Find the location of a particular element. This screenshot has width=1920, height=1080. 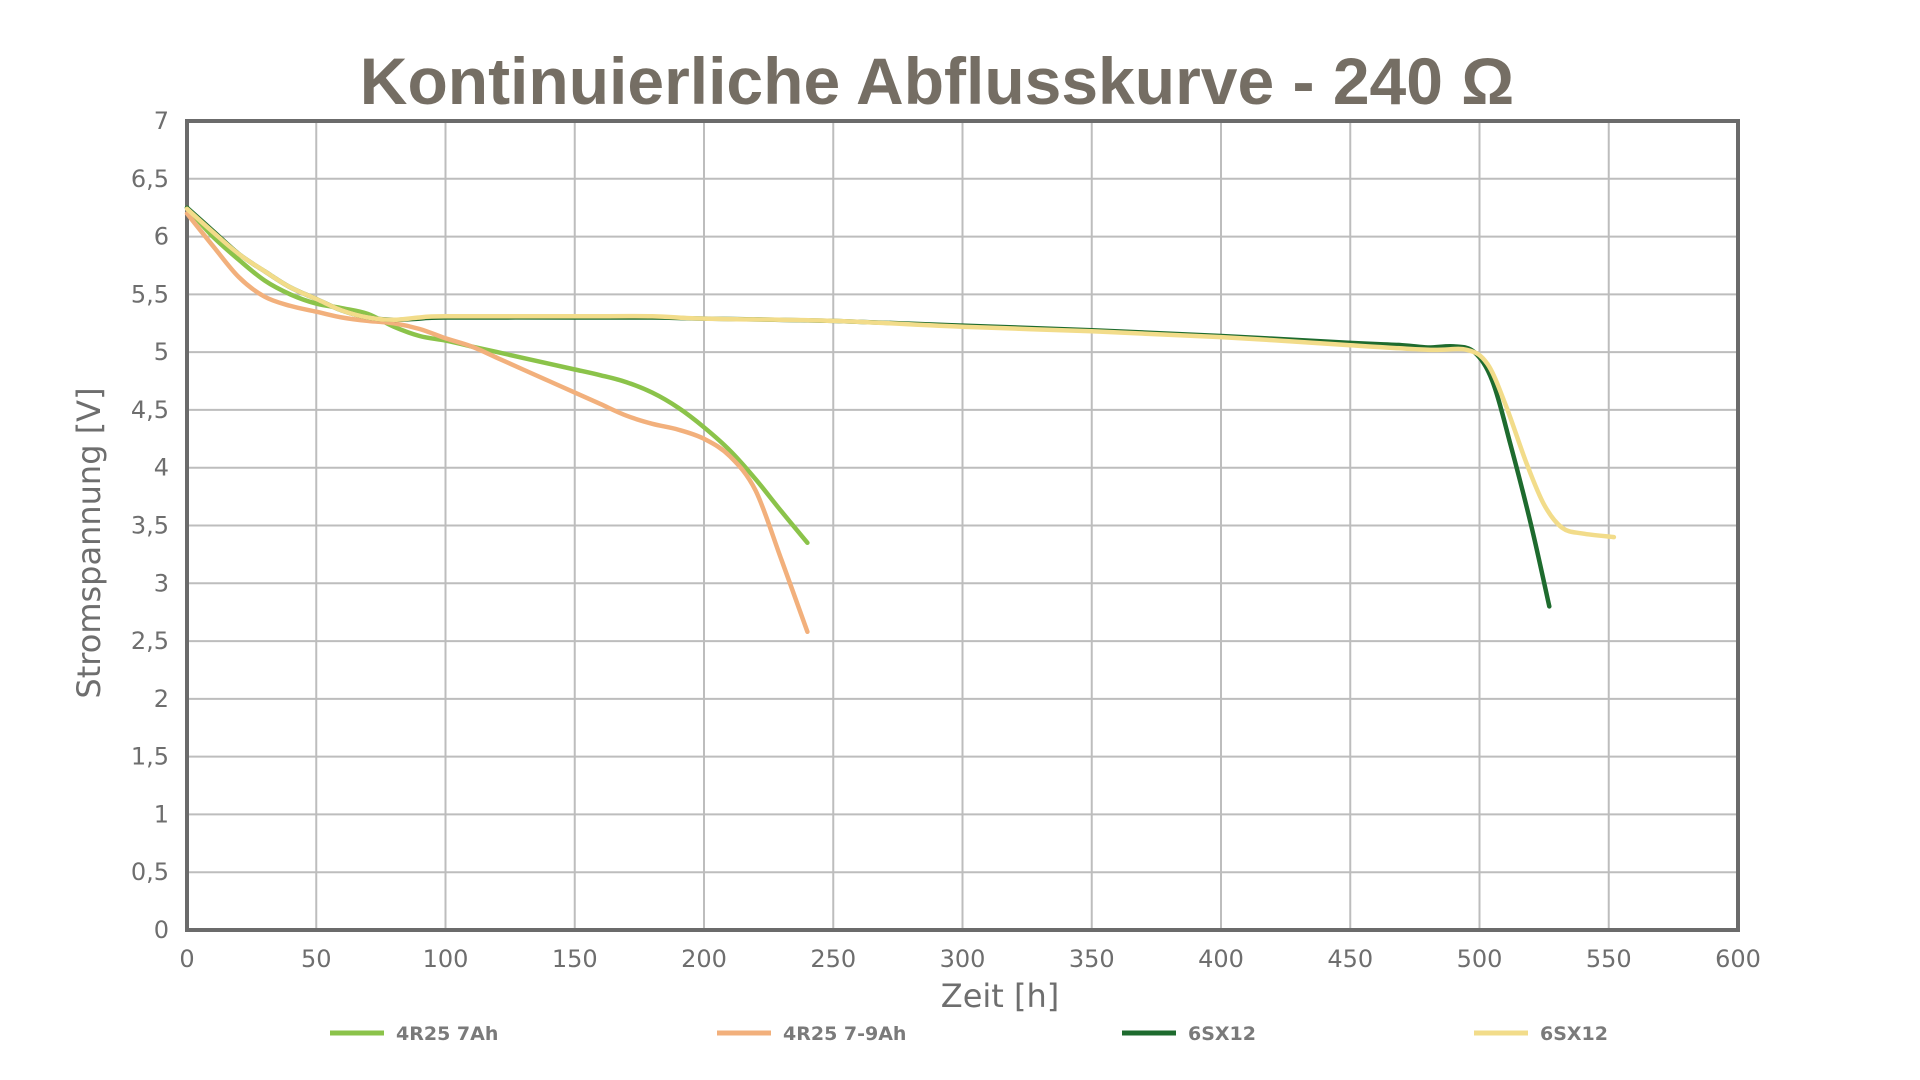

legend-item-6sx12-light: 6SX12 is located at coordinates (1541, 1034).